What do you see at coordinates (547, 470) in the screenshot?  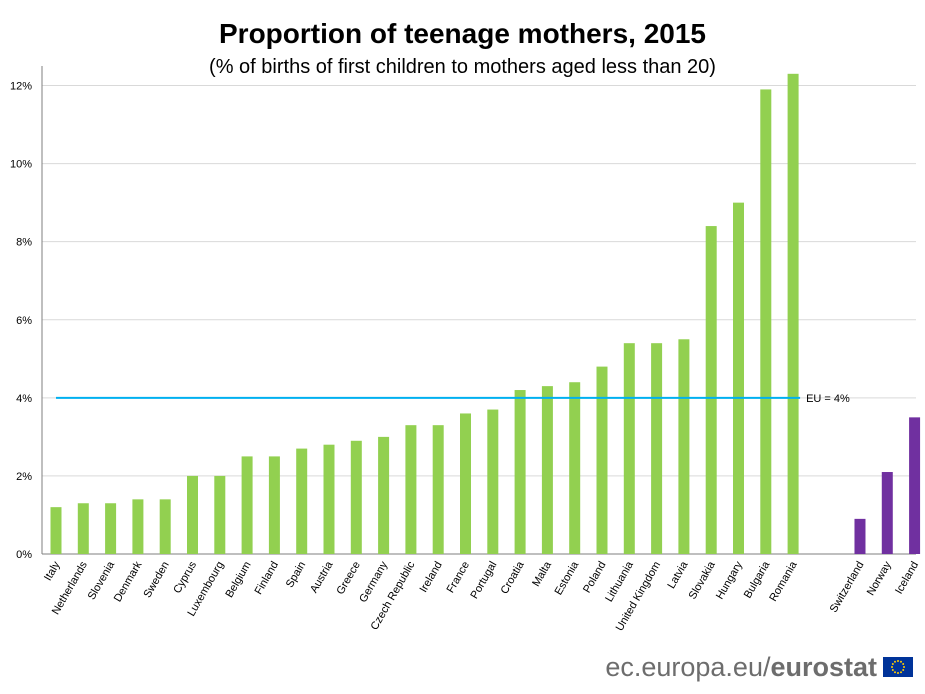 I see `bar-malta` at bounding box center [547, 470].